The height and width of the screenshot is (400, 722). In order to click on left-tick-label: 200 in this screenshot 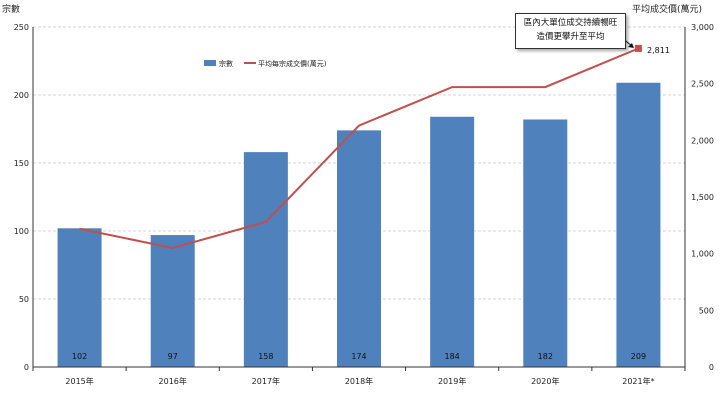, I will do `click(21, 95)`.